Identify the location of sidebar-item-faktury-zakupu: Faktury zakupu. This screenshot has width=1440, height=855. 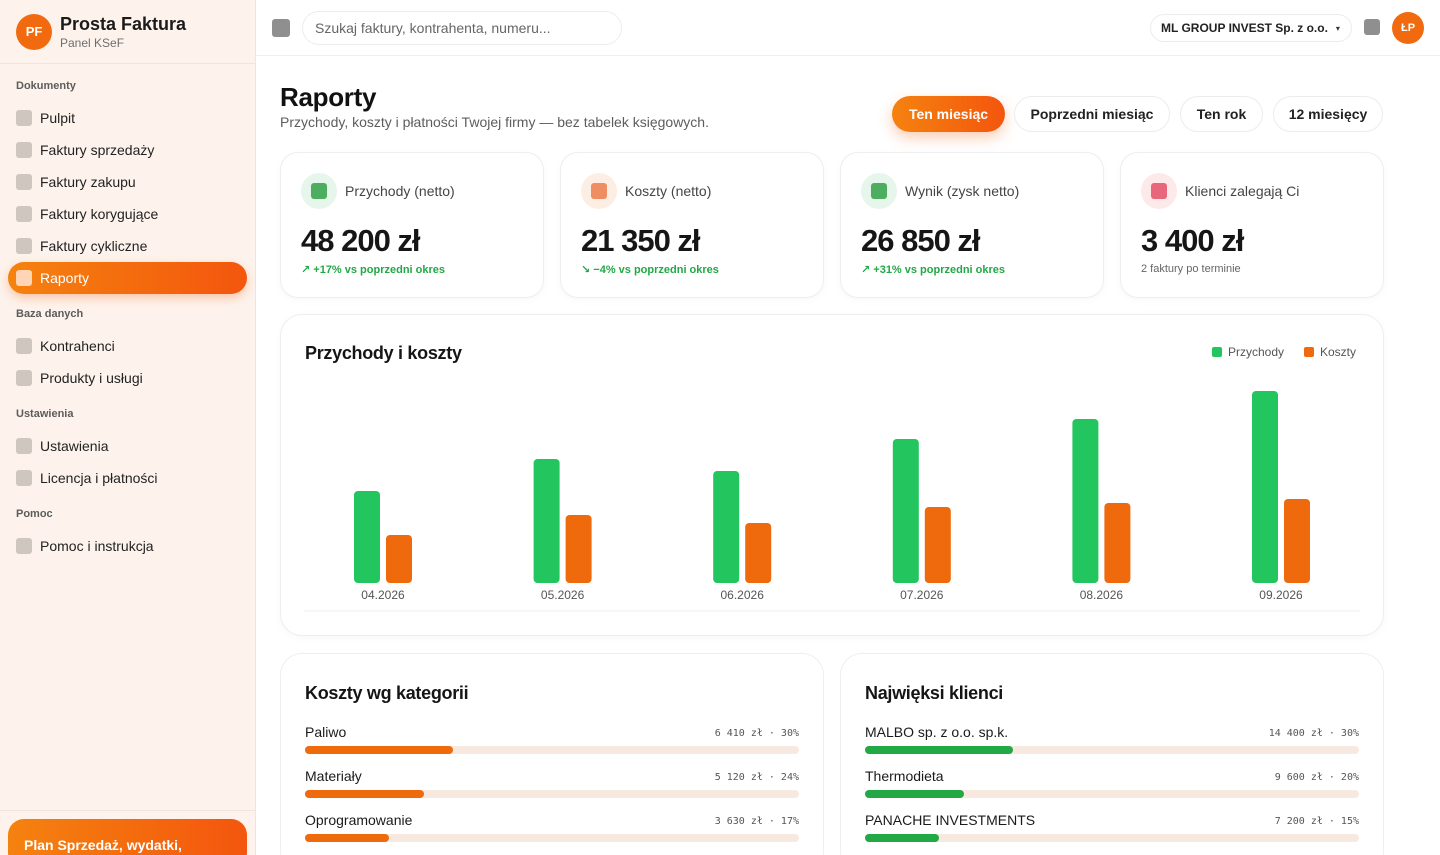
(127, 182).